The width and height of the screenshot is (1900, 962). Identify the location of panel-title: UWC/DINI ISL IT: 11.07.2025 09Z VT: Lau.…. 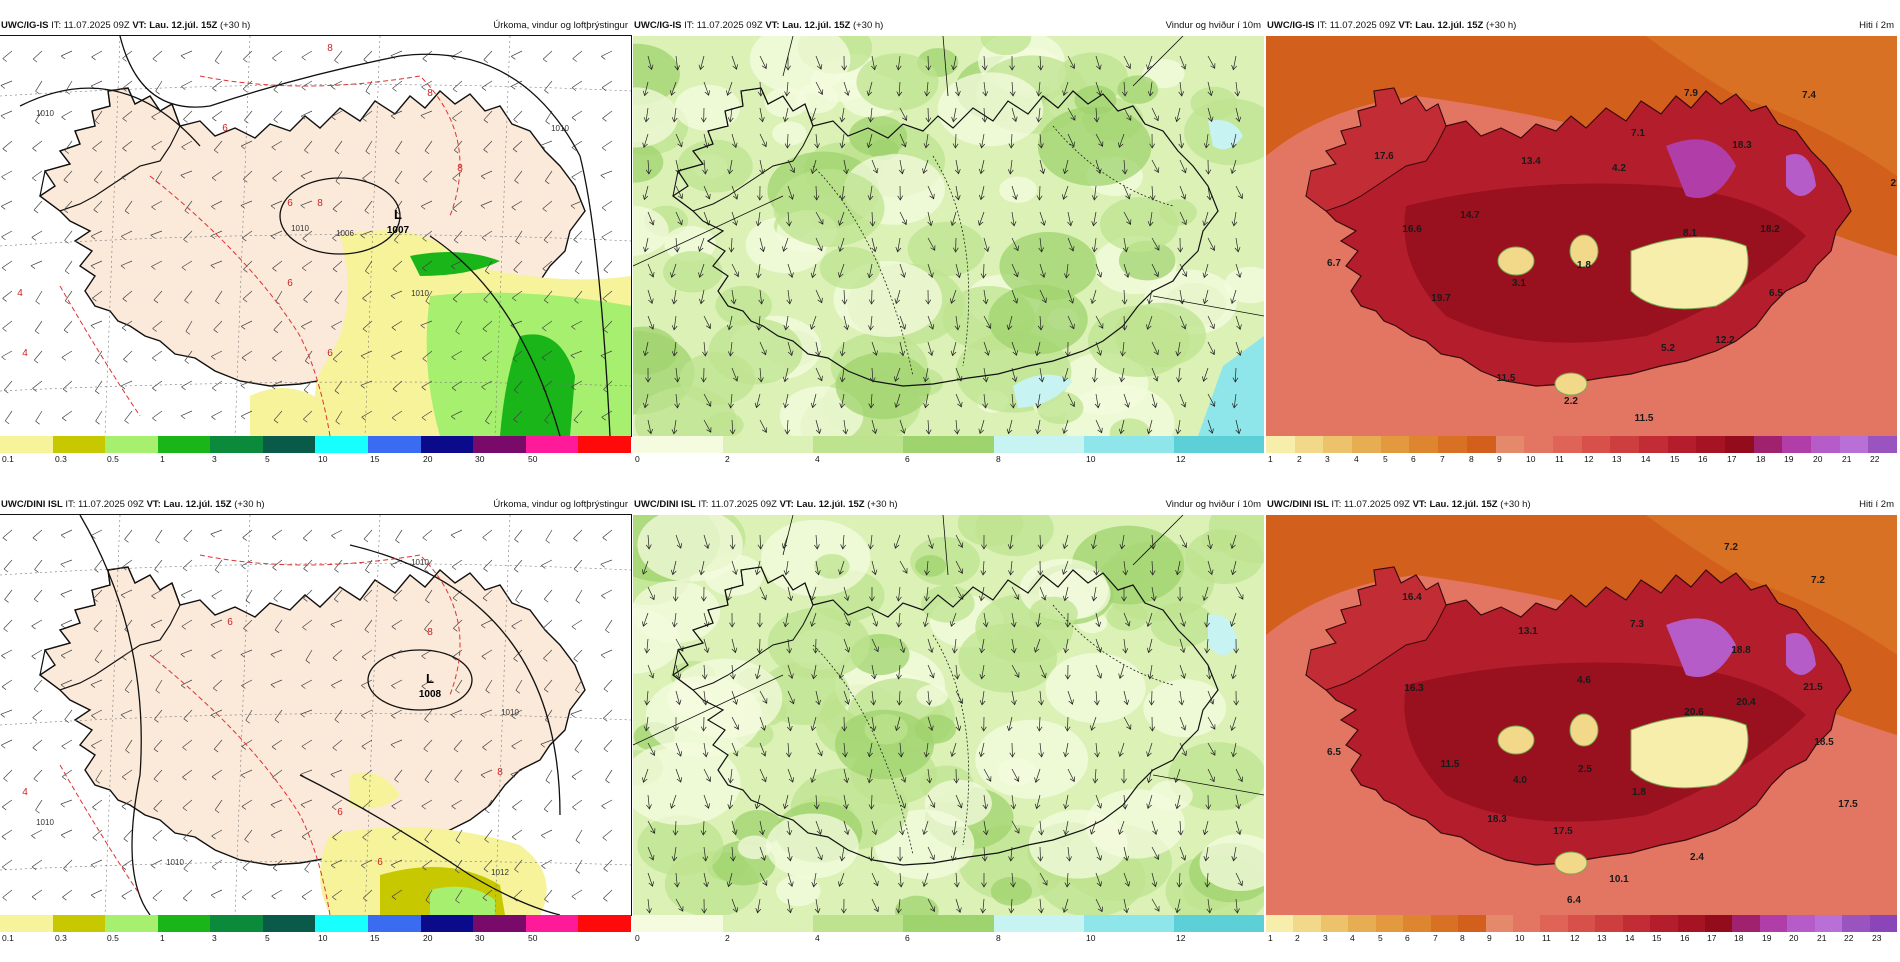
(948, 504).